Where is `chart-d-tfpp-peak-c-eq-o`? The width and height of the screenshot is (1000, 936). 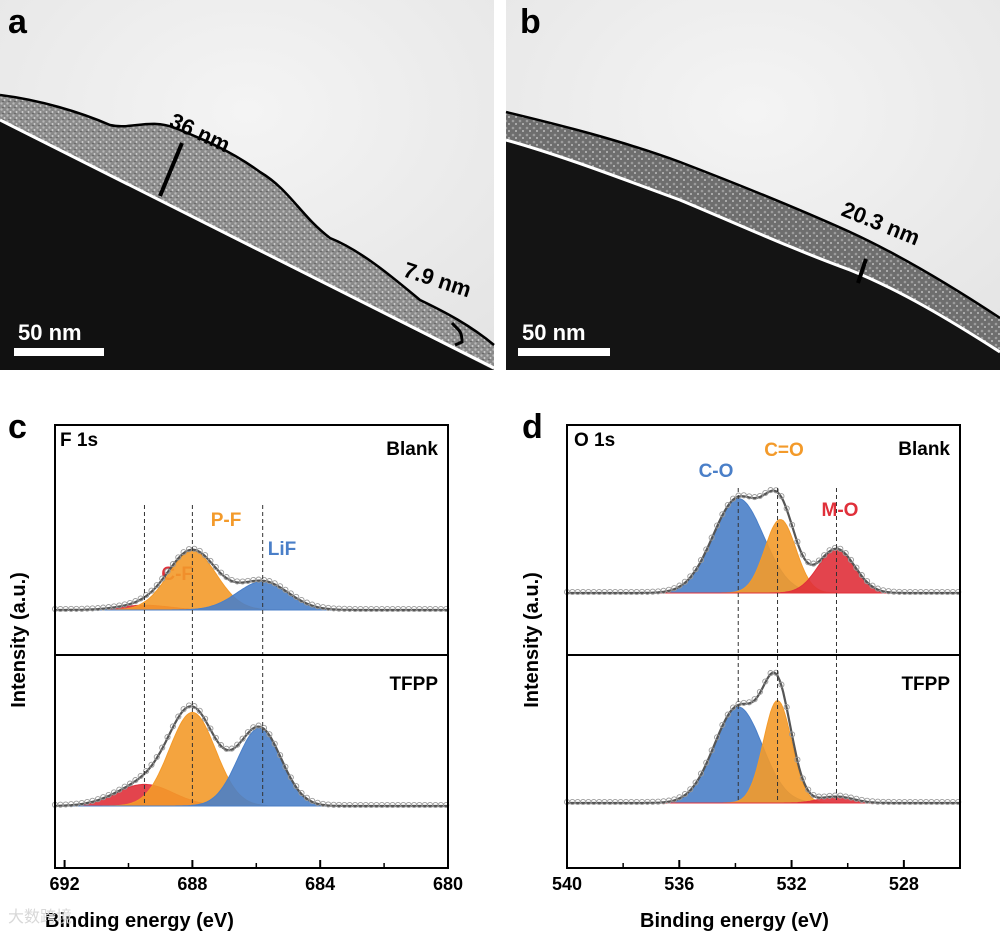 chart-d-tfpp-peak-c-eq-o is located at coordinates (763, 752).